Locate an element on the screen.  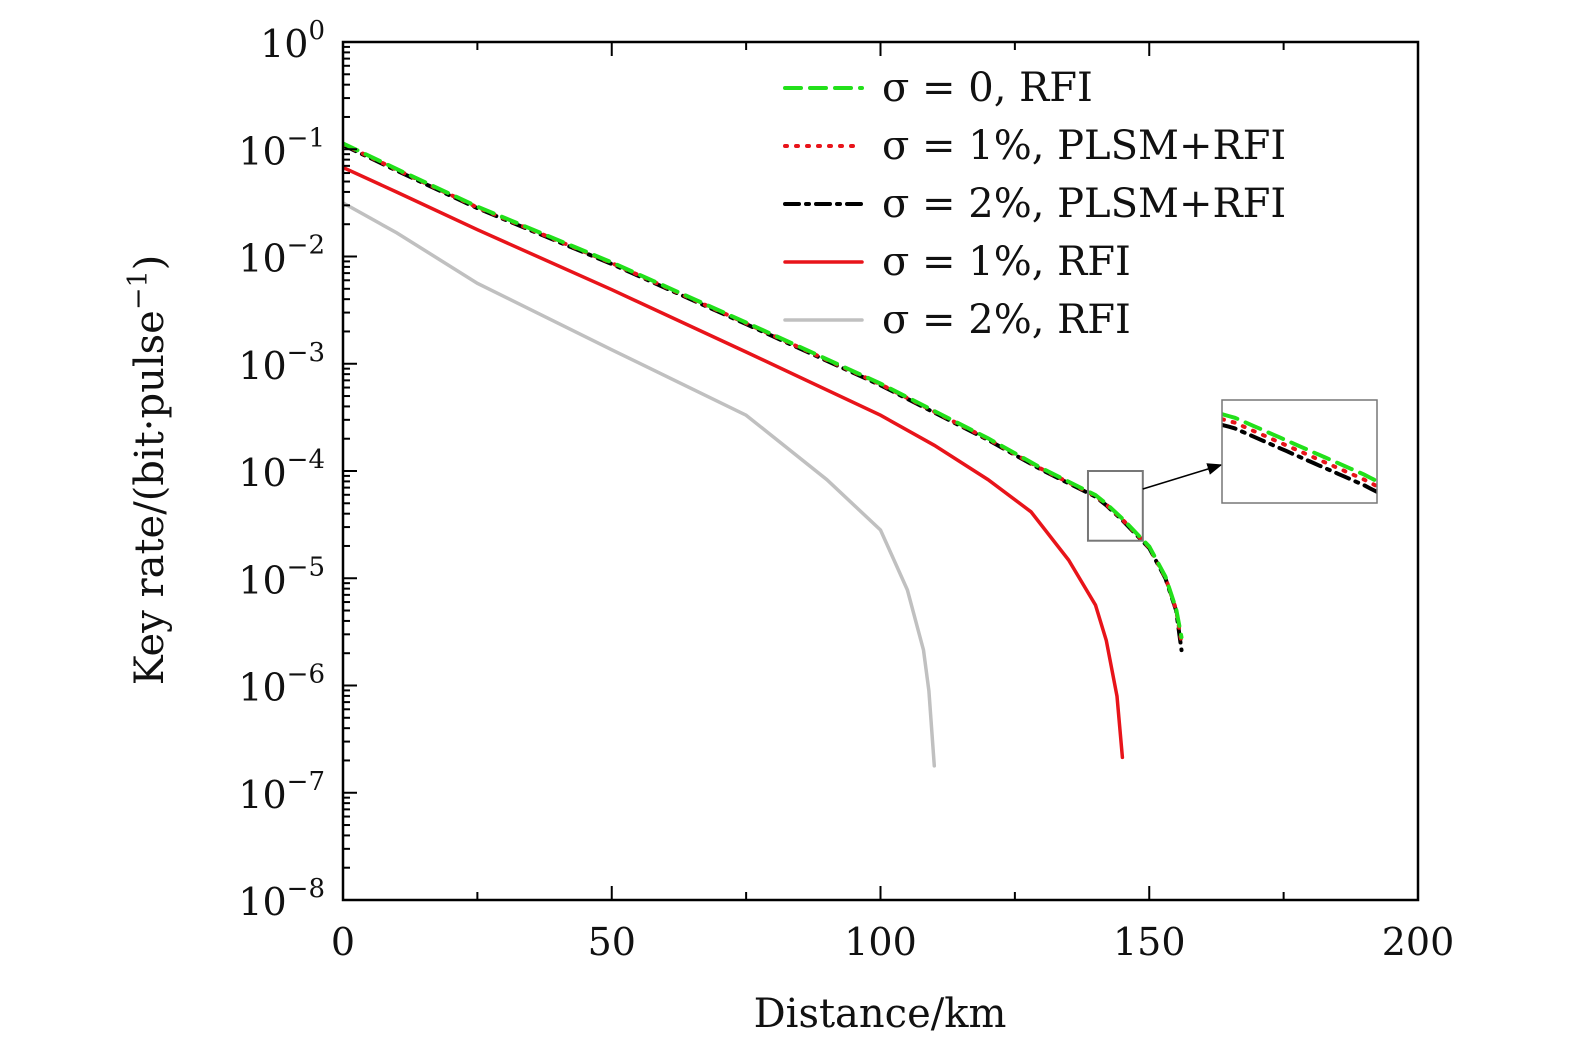
y-tick-label: 10⁻³ is located at coordinates (281, 363).